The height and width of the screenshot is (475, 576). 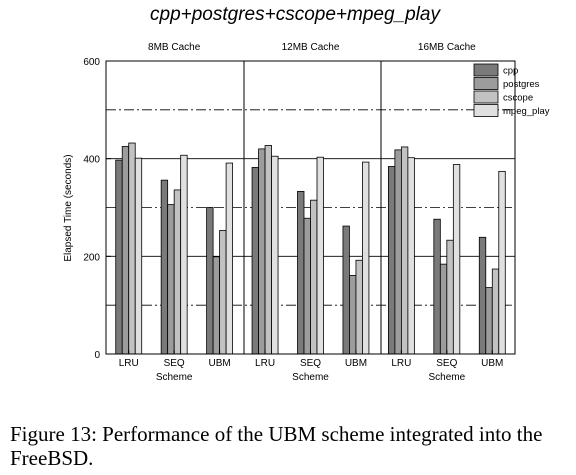 What do you see at coordinates (91, 160) in the screenshot?
I see `y-tick-label: 400` at bounding box center [91, 160].